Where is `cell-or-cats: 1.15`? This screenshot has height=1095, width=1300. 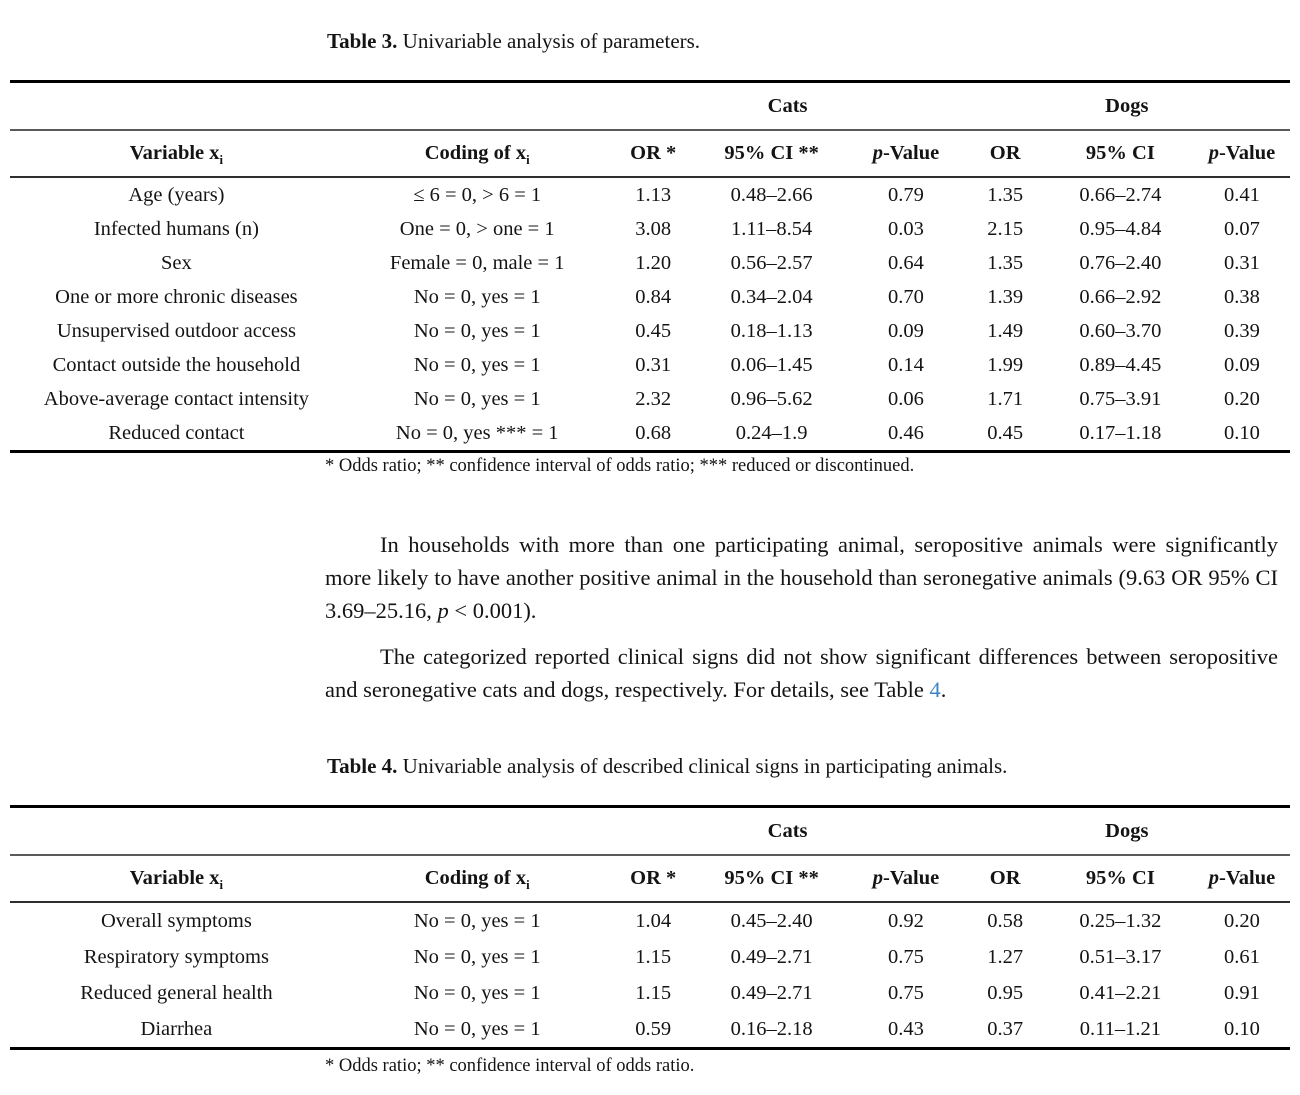 cell-or-cats: 1.15 is located at coordinates (653, 956).